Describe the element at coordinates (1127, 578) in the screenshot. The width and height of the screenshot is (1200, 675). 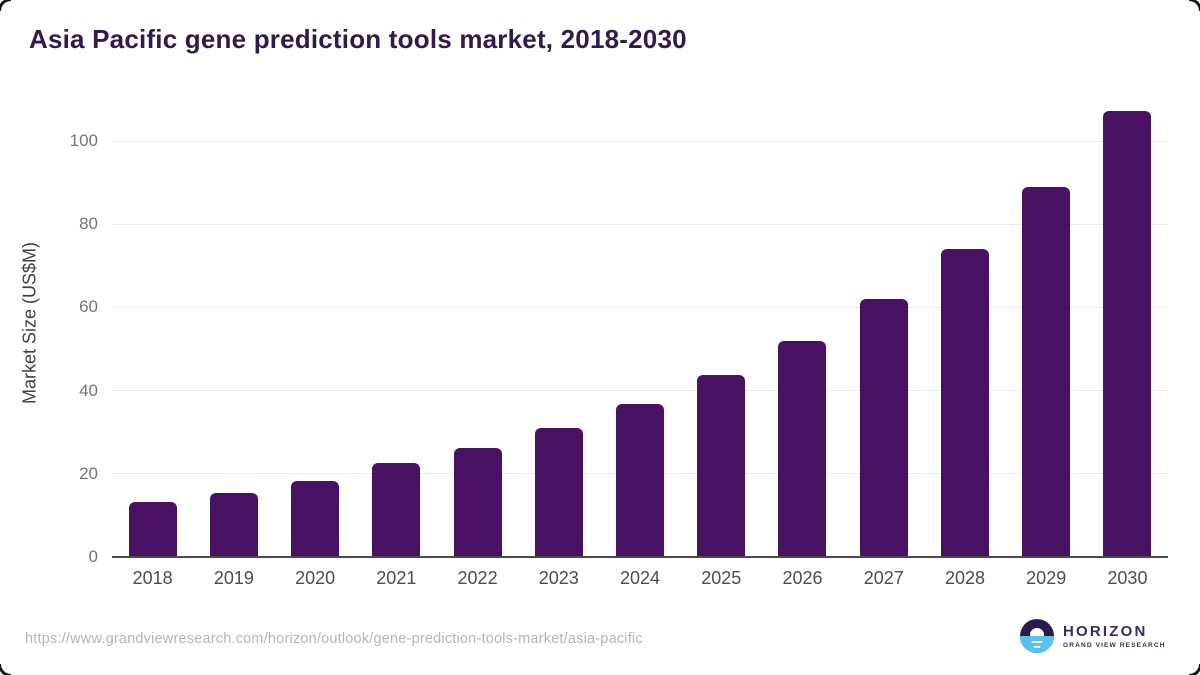
I see `x-tick-2030: 2030` at that location.